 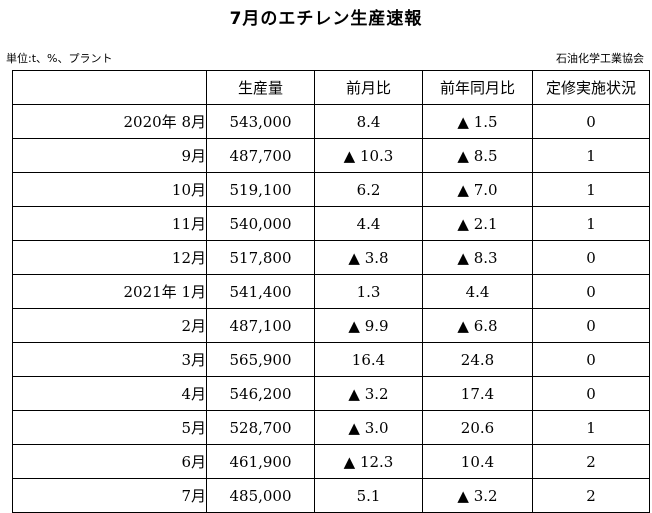 I want to click on year-on-year-cell: ▲ 2.1, so click(x=477, y=223).